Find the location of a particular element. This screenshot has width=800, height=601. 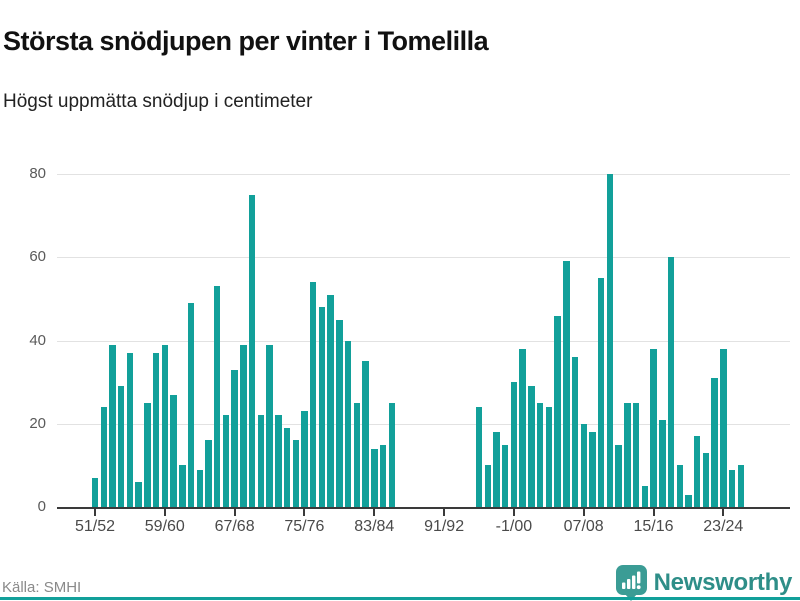

x-axis-tick-label: 51/52 is located at coordinates (95, 526).